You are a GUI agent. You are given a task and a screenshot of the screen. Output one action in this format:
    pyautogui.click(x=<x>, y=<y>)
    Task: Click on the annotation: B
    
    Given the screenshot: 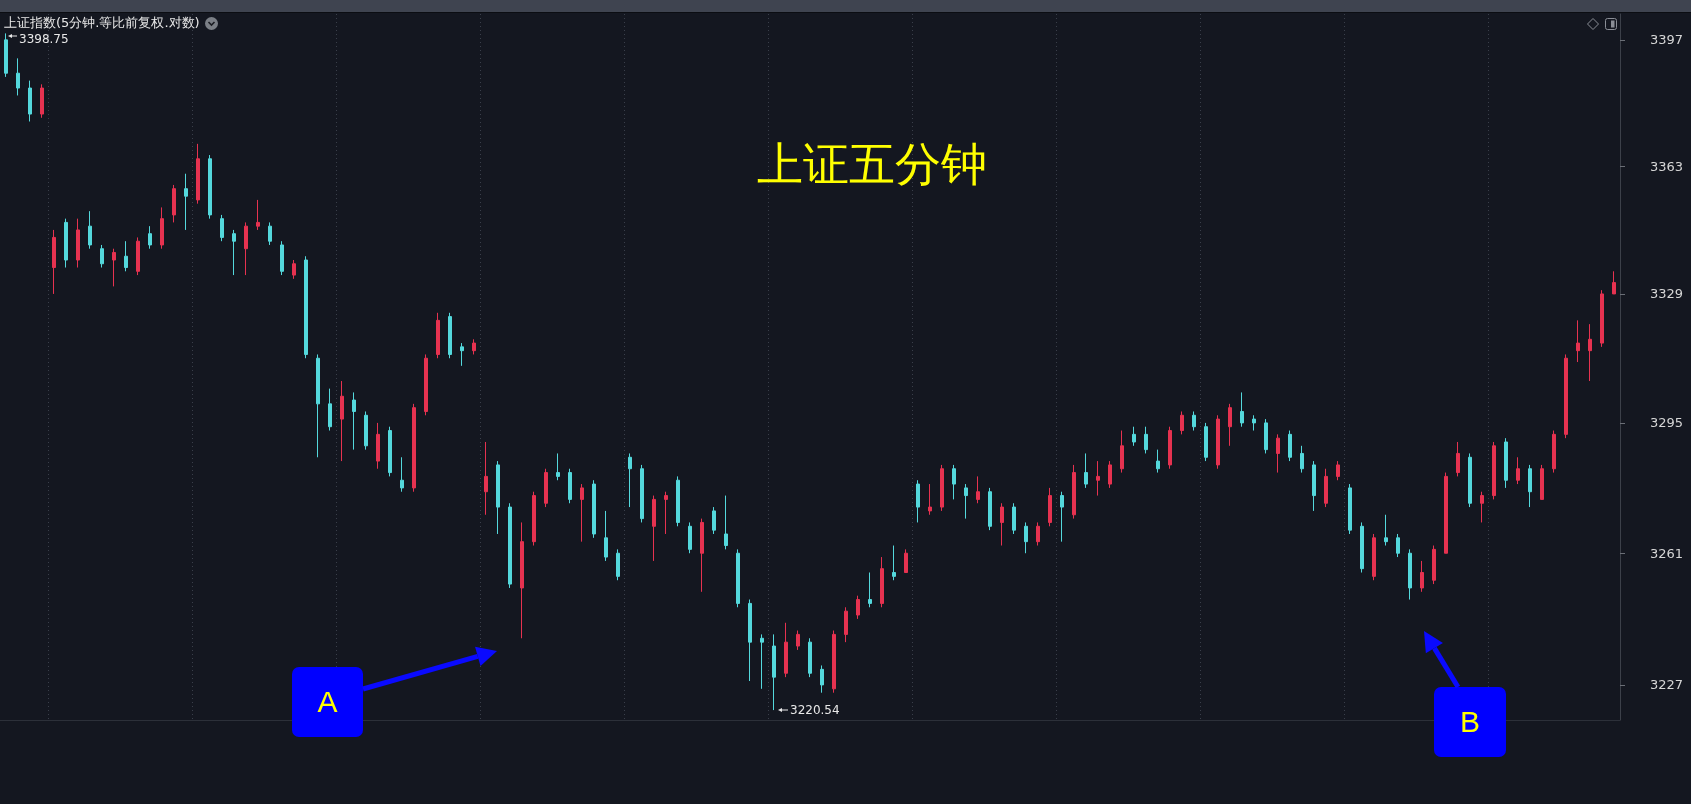 What is the action you would take?
    pyautogui.click(x=1469, y=721)
    